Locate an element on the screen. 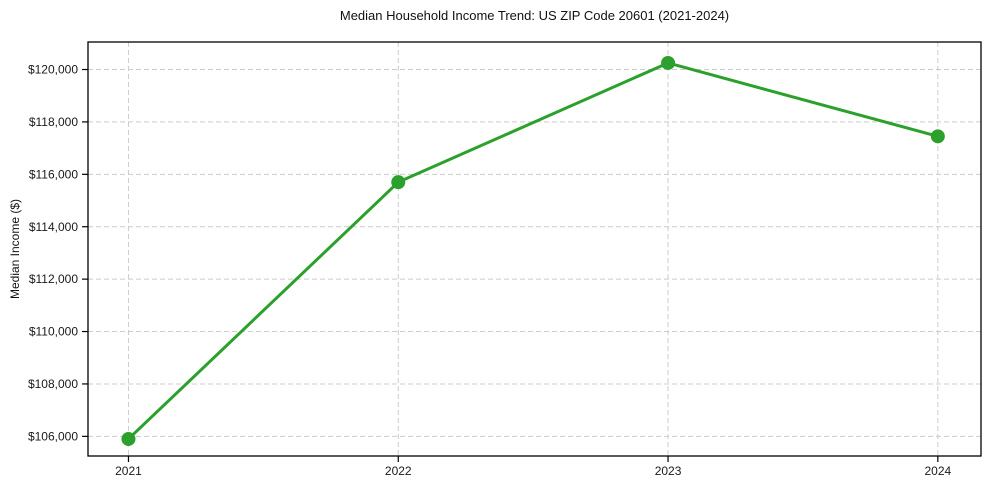  y-tick-label: $118,000 is located at coordinates (53, 122).